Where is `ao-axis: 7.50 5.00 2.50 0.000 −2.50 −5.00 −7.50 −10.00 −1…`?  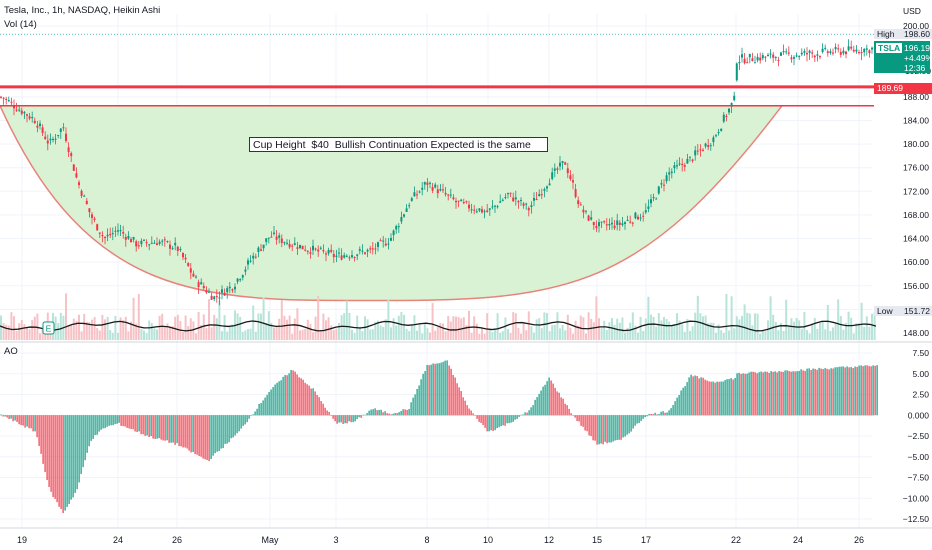
ao-axis: 7.50 5.00 2.50 0.000 −2.50 −5.00 −7.50 −10.00 −1… is located at coordinates (916, 436).